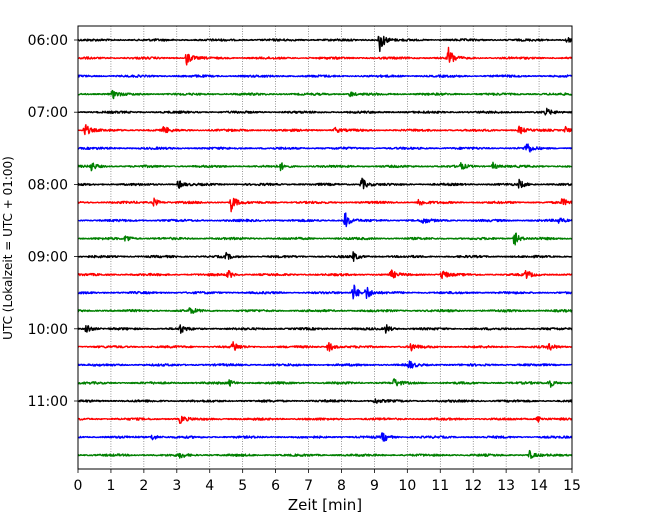 This screenshot has height=520, width=650. Describe the element at coordinates (53, 221) in the screenshot. I see `y-axis: 06:00 07:00 08:00 09:00 10:00 11:00` at that location.